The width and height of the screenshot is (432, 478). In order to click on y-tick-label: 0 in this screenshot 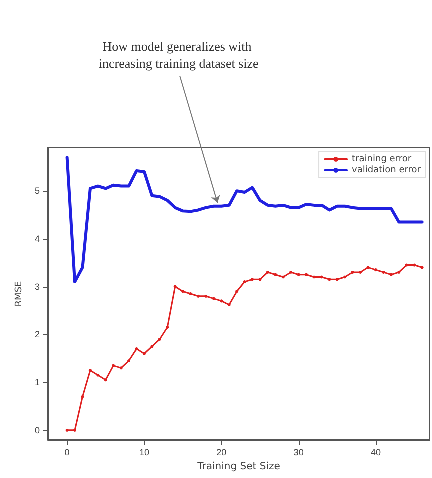, I will do `click(37, 430)`.